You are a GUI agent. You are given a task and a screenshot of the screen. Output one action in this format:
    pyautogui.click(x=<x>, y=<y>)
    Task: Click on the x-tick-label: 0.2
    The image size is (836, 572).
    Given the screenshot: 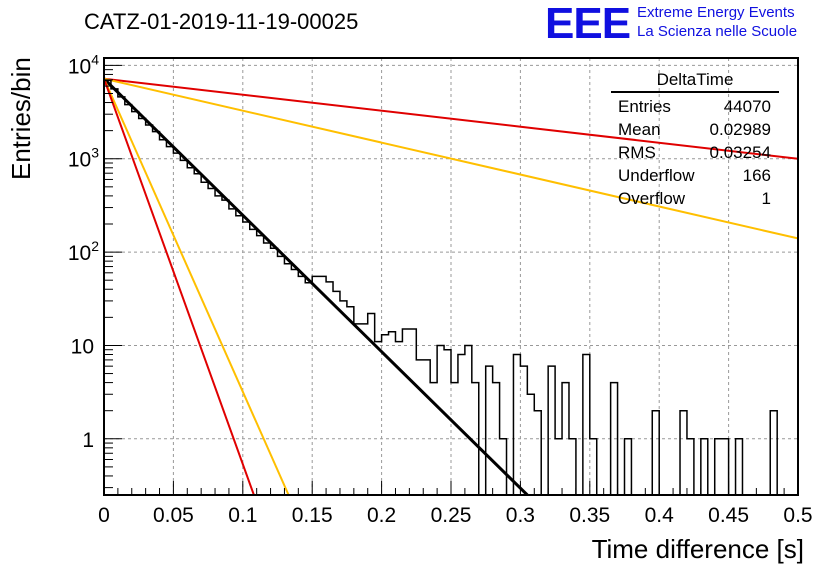 What is the action you would take?
    pyautogui.click(x=381, y=515)
    